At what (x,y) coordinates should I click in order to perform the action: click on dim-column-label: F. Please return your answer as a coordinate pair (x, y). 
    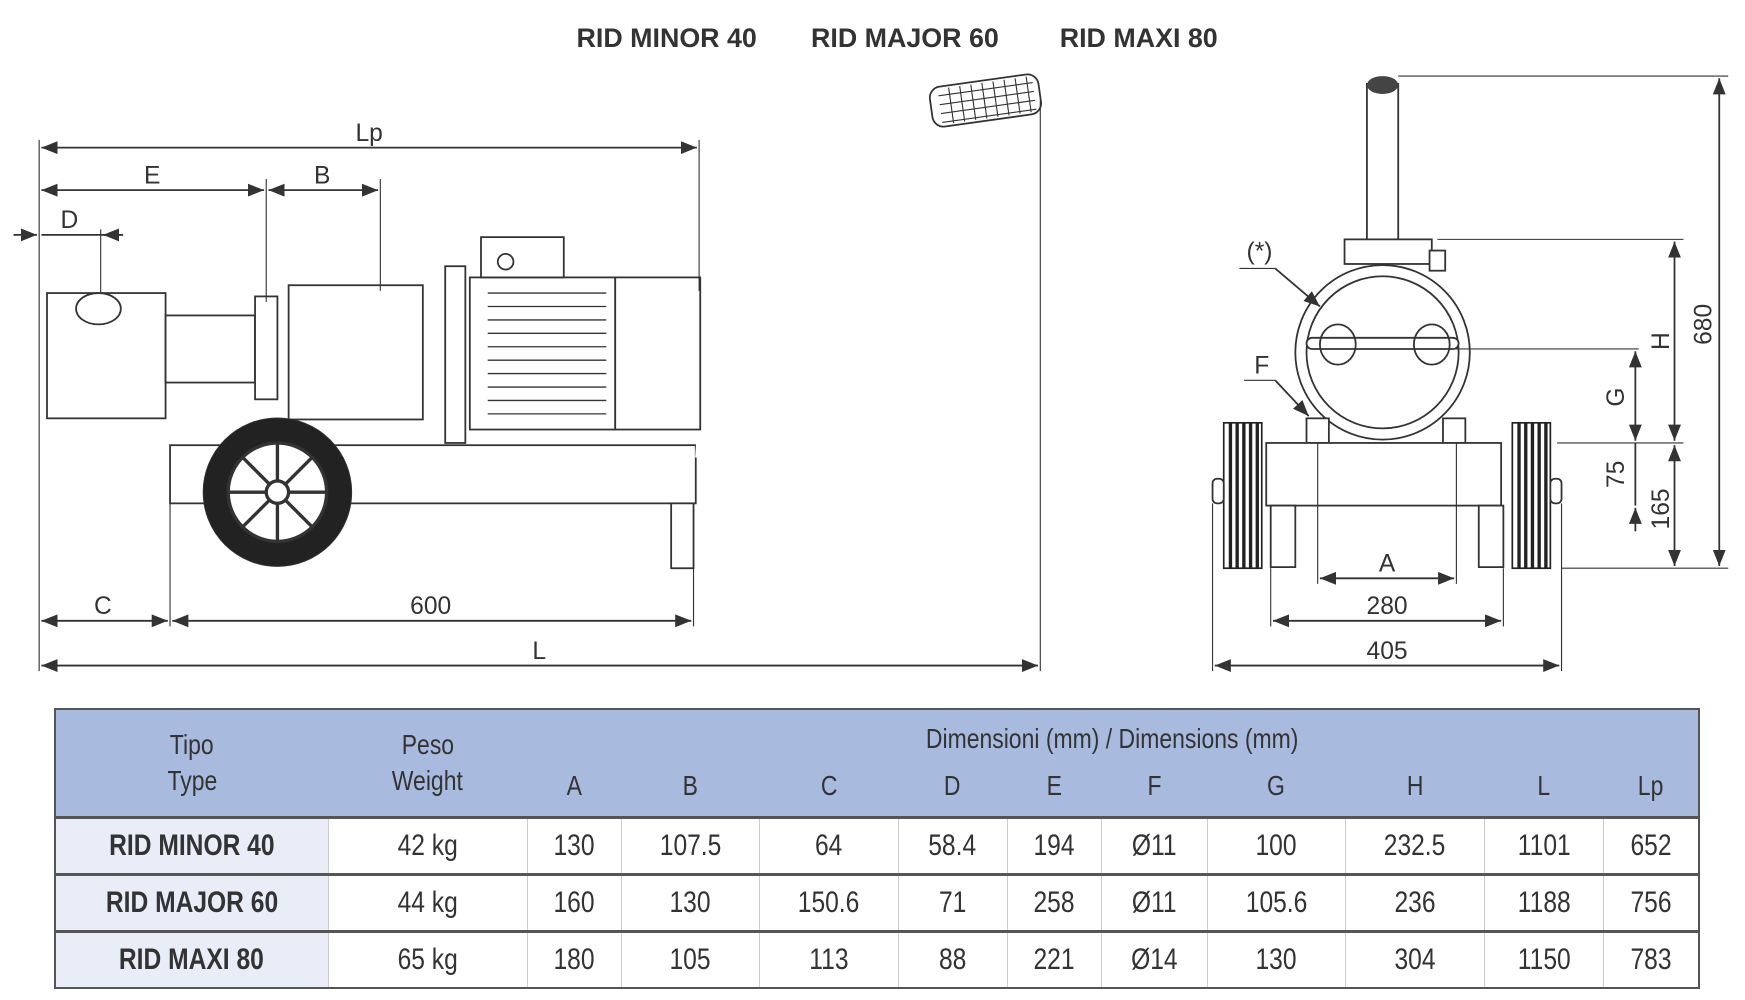
    Looking at the image, I should click on (1154, 785).